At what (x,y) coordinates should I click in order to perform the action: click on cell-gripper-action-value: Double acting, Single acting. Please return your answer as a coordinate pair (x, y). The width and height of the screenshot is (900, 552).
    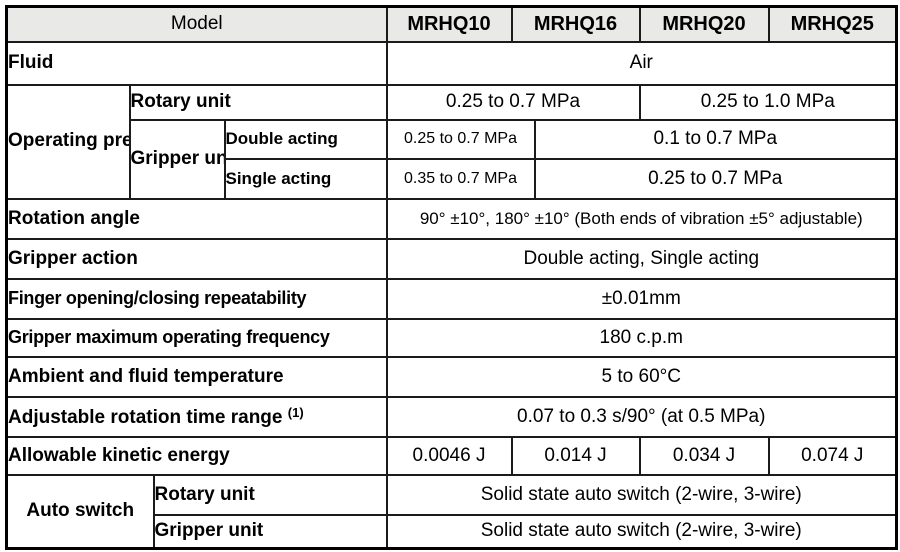
    Looking at the image, I should click on (641, 258).